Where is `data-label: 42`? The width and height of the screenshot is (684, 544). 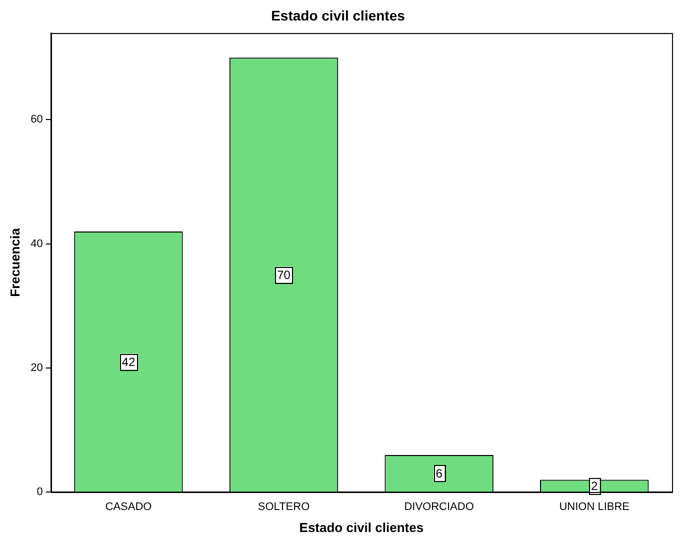
data-label: 42 is located at coordinates (129, 361).